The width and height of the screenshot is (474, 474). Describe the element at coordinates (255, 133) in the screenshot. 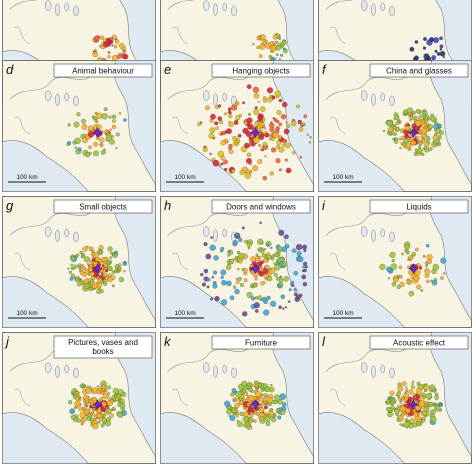

I see `epicentre-marker` at that location.